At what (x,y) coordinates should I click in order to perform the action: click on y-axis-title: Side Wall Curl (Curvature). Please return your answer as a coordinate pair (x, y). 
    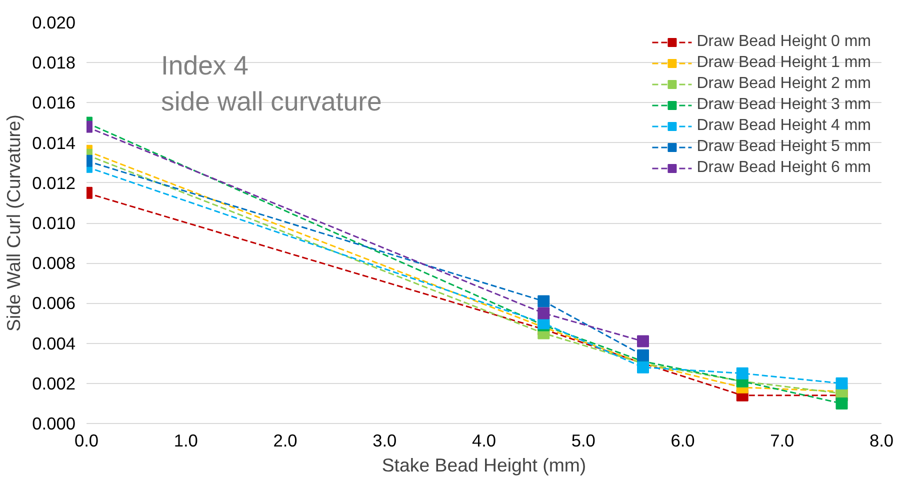
    Looking at the image, I should click on (13, 223).